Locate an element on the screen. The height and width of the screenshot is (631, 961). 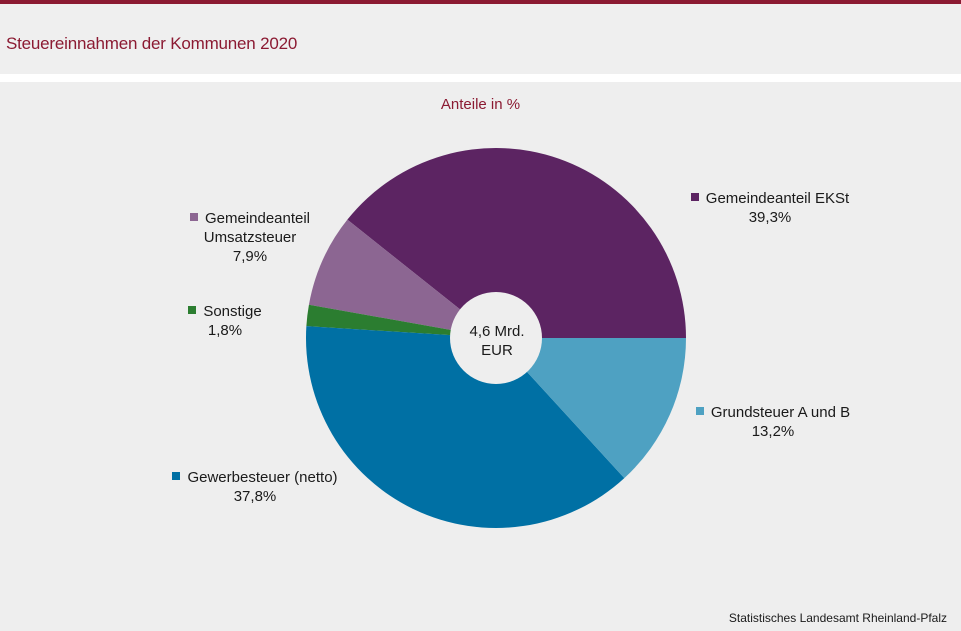
pie-slice-gewerbesteuer-netto is located at coordinates (465, 427).